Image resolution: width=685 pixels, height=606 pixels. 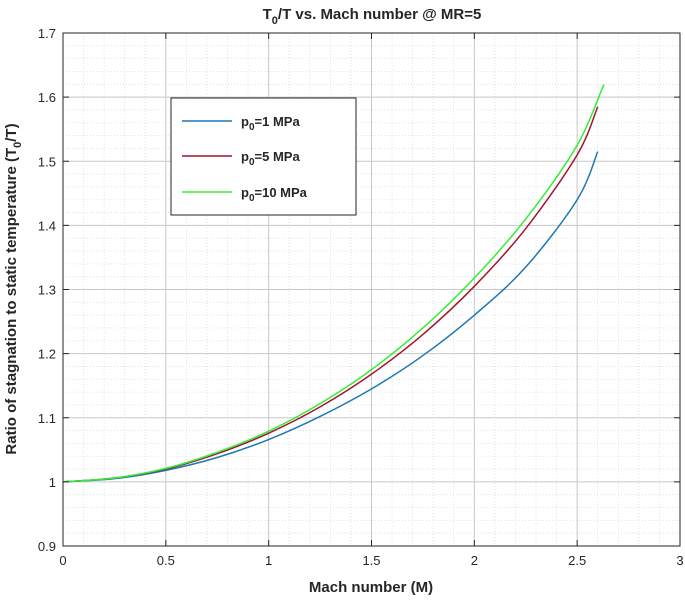 I want to click on legend: p0=1 MPa p0=5 MPa p0=10 MPa, so click(x=263, y=156).